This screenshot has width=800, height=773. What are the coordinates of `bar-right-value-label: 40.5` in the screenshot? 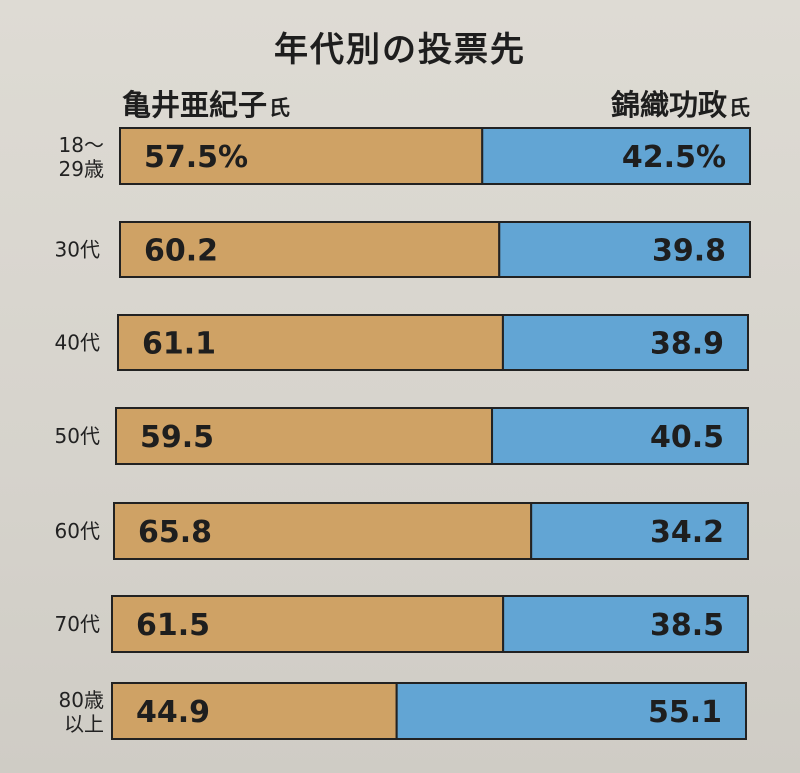 It's located at (687, 437).